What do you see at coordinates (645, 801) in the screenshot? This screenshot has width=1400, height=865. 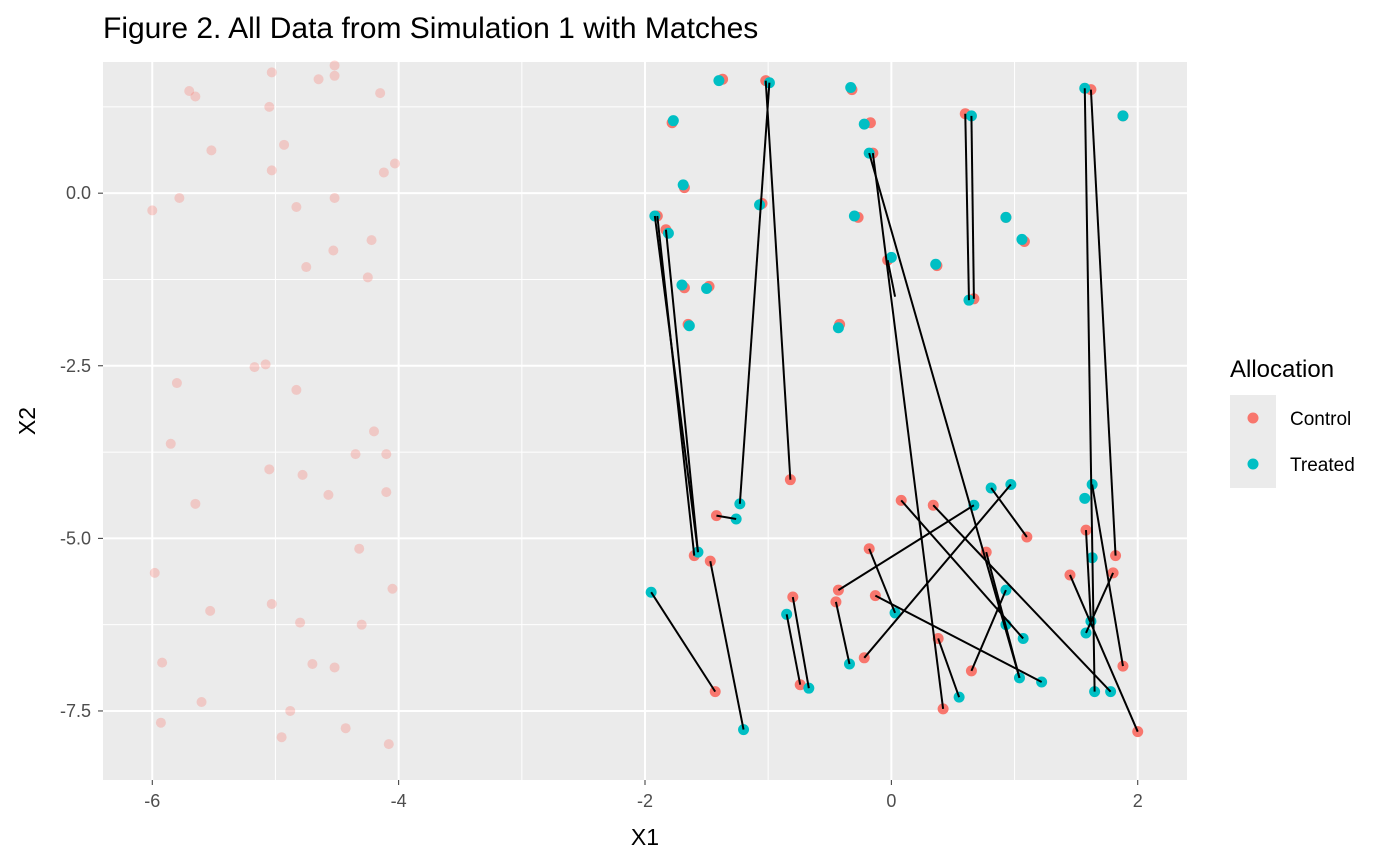 I see `x-tick-label: -2` at bounding box center [645, 801].